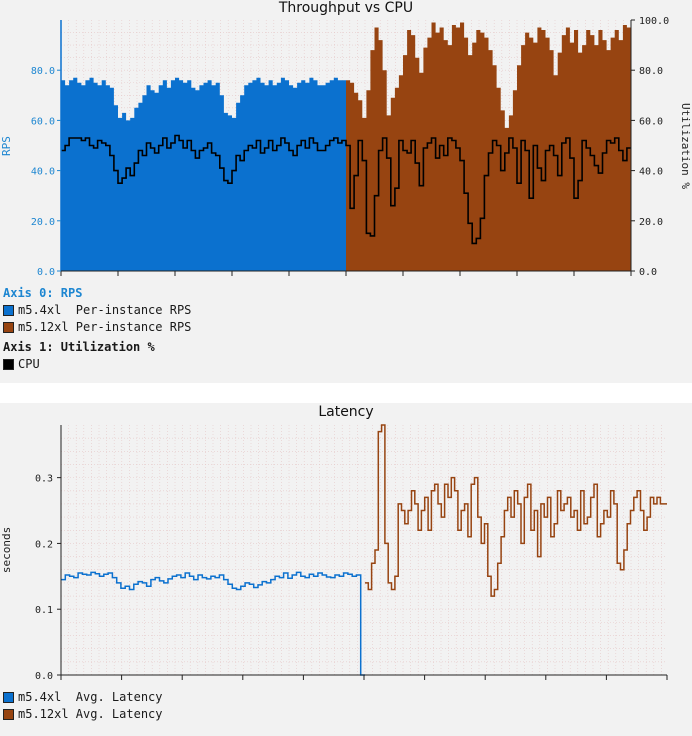 The image size is (692, 736). I want to click on y-tick-label: 0.2, so click(44, 544).